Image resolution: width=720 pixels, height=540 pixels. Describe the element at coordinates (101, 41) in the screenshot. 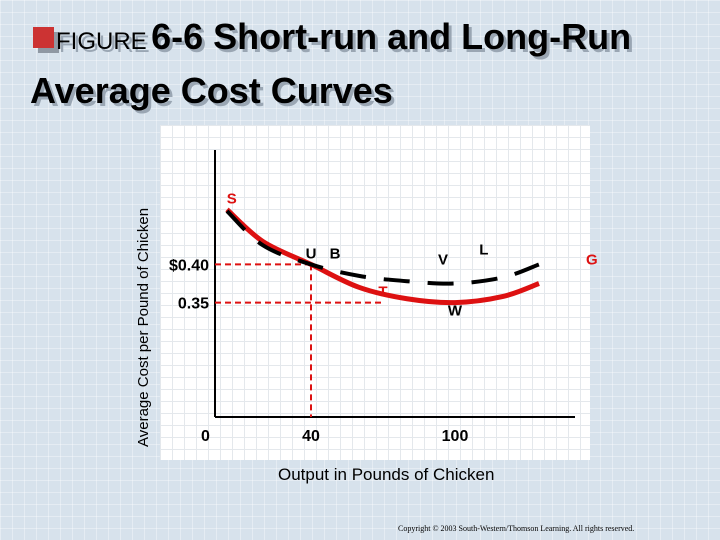

I see `title-prefix: FIGURE` at that location.